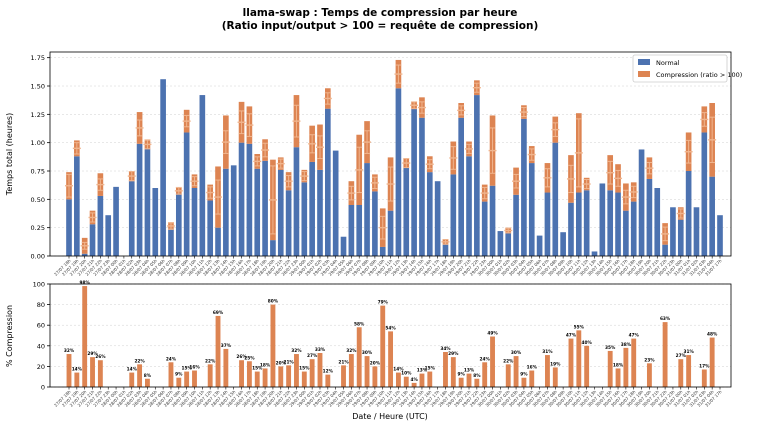  I want to click on data-label: 40%, so click(587, 343).